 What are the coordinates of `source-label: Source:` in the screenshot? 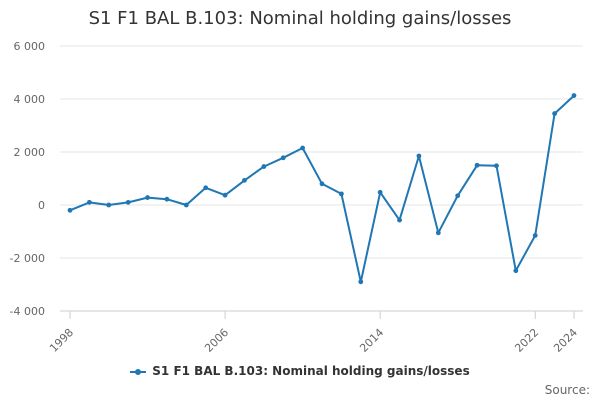 It's located at (567, 390).